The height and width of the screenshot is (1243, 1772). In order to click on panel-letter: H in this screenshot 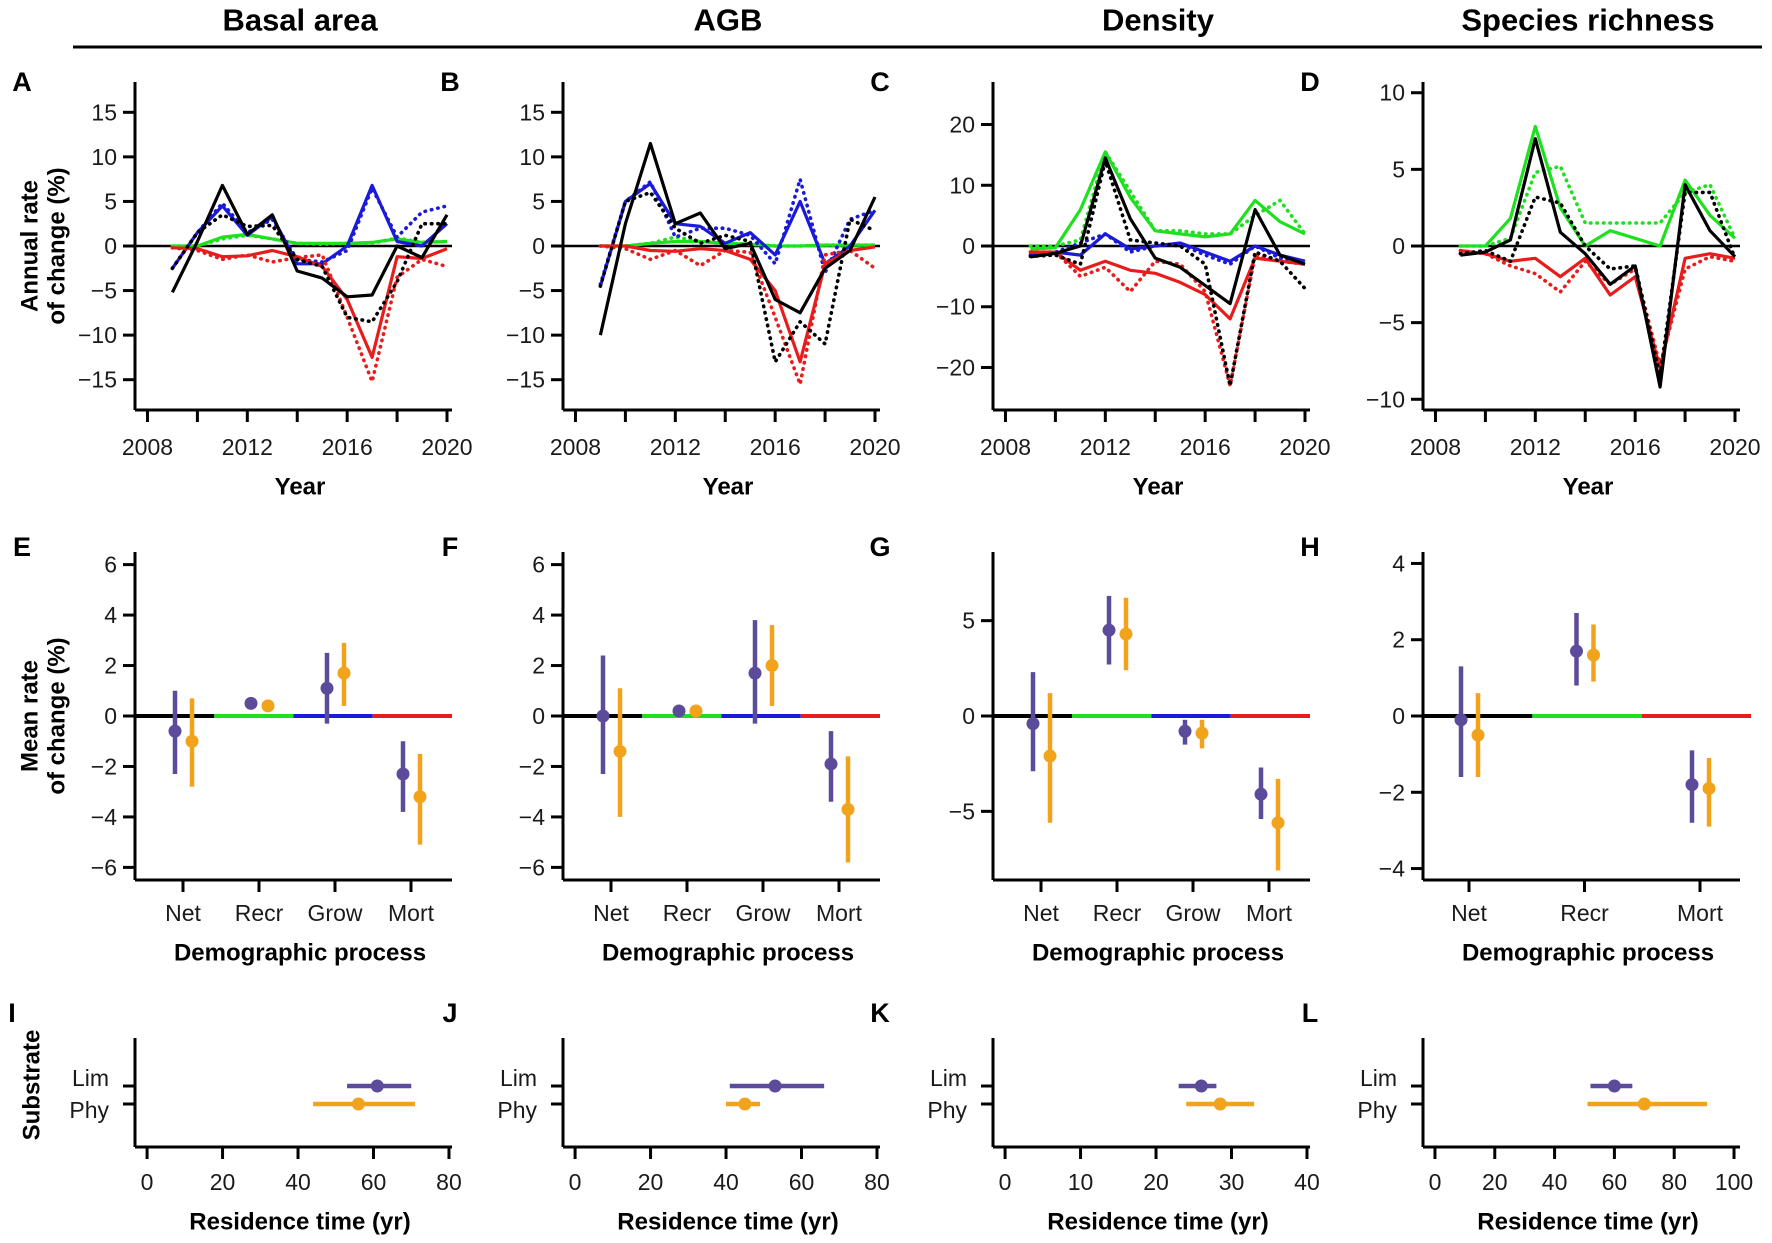, I will do `click(1310, 547)`.